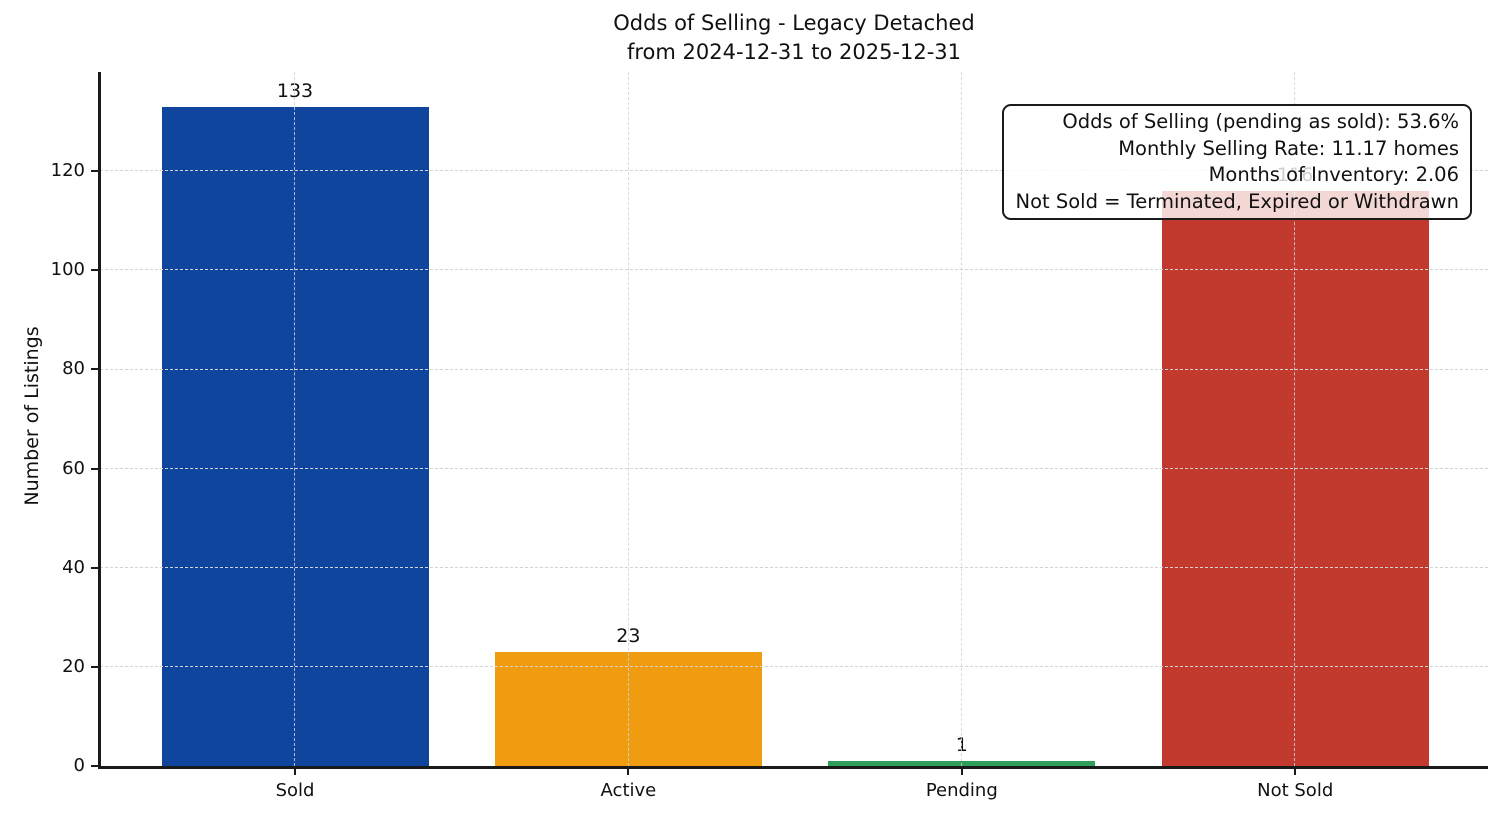 Image resolution: width=1507 pixels, height=816 pixels. What do you see at coordinates (1260, 121) in the screenshot?
I see `annotation-line: Odds of Selling (pending as sold): 53.6%` at bounding box center [1260, 121].